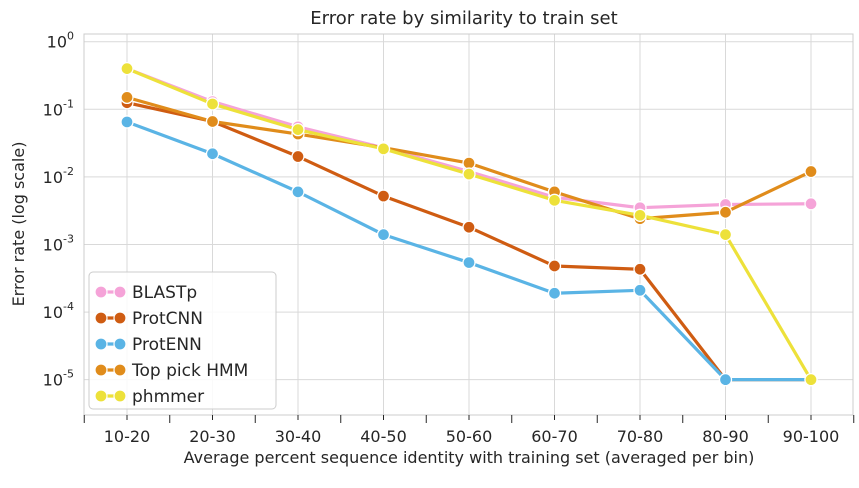 Image resolution: width=859 pixels, height=488 pixels. I want to click on x-tick-label: 20-30, so click(212, 436).